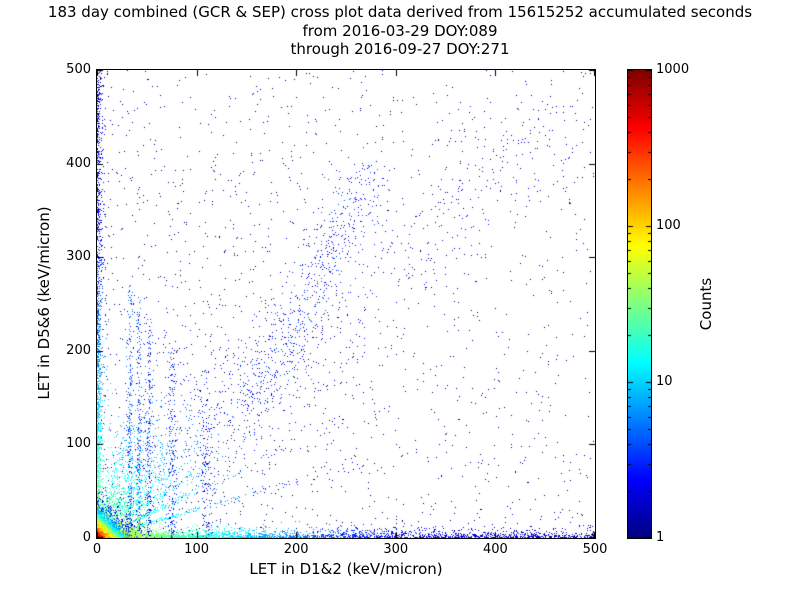  I want to click on y-tick-label: 300, so click(78, 257).